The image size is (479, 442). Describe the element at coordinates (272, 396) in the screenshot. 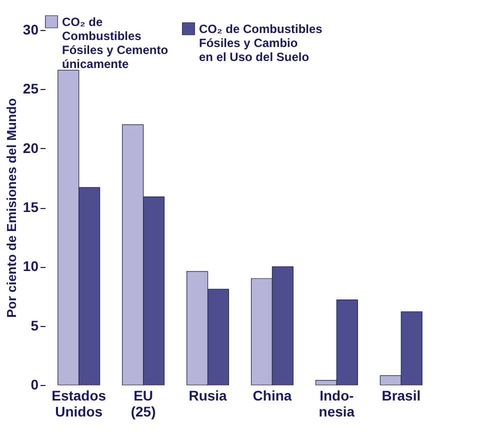

I see `x-tick-label: China` at that location.